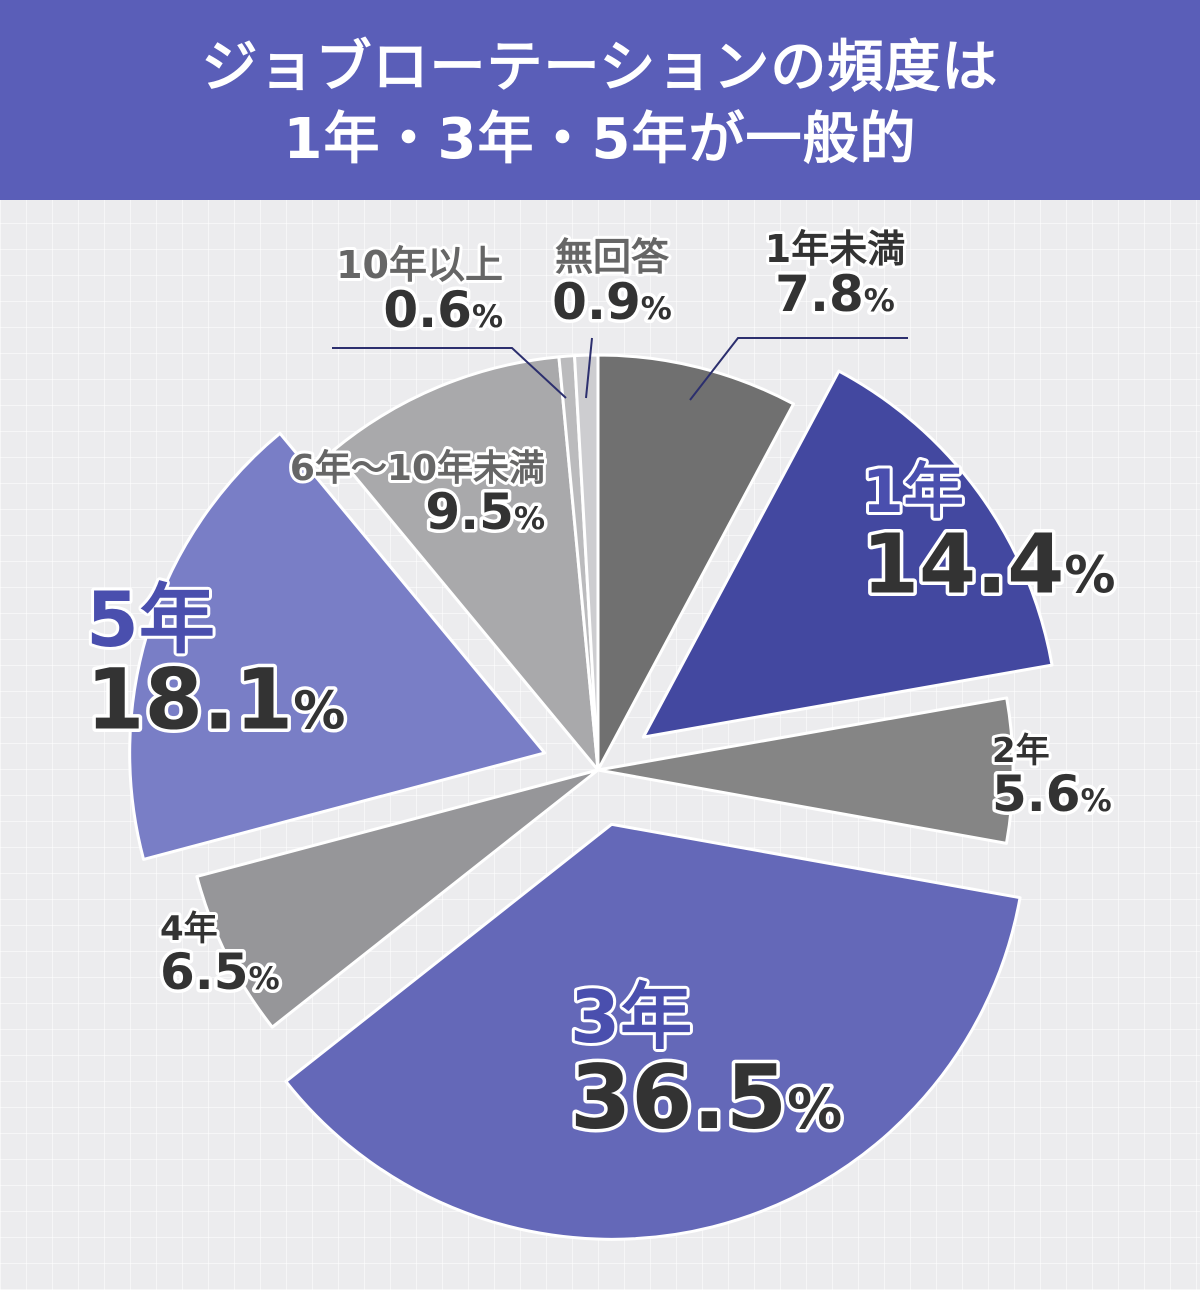  Describe the element at coordinates (600, 139) in the screenshot. I see `chart-title-line-2: 1年・3年・5年が一般的` at that location.